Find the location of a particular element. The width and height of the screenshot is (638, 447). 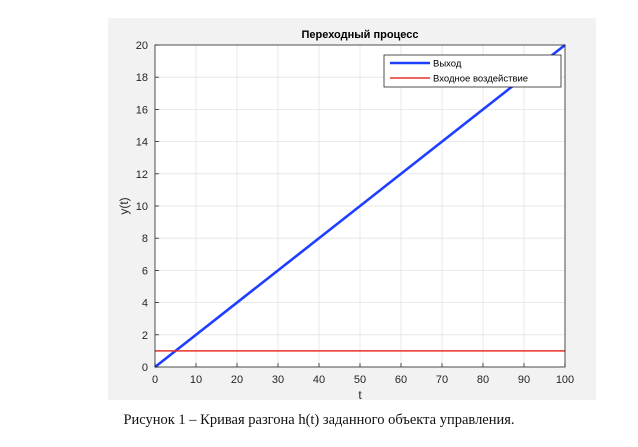

y-axis-label: y(t) is located at coordinates (124, 205).